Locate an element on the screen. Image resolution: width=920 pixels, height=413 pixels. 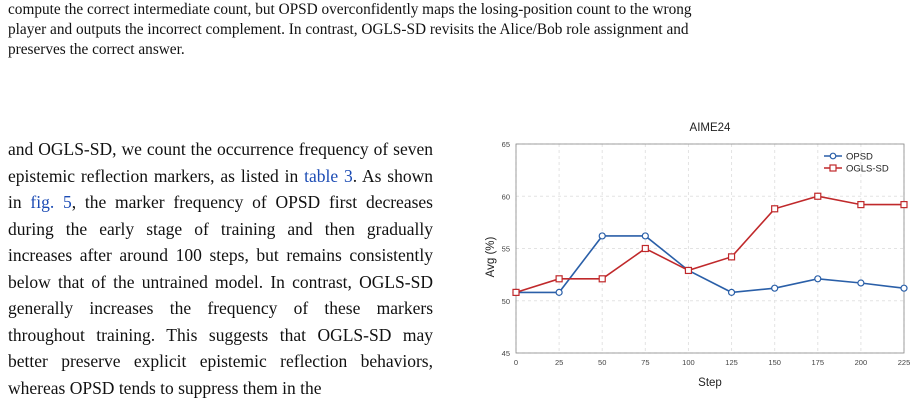
series-line-ogls-sd is located at coordinates (709, 244).